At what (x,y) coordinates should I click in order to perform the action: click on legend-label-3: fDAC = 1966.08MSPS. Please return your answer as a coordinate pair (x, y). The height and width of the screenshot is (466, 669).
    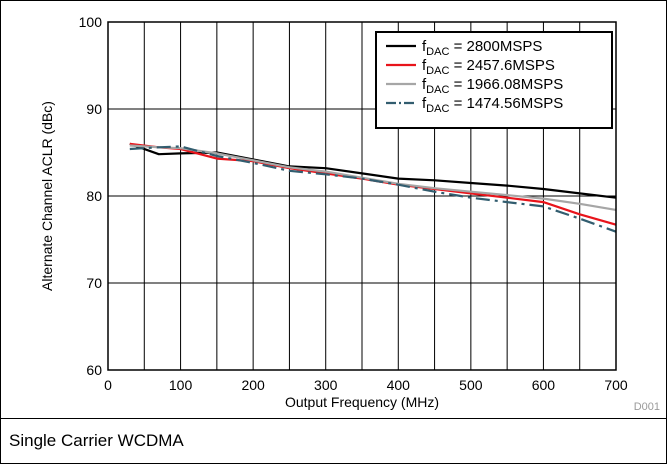
    Looking at the image, I should click on (492, 86).